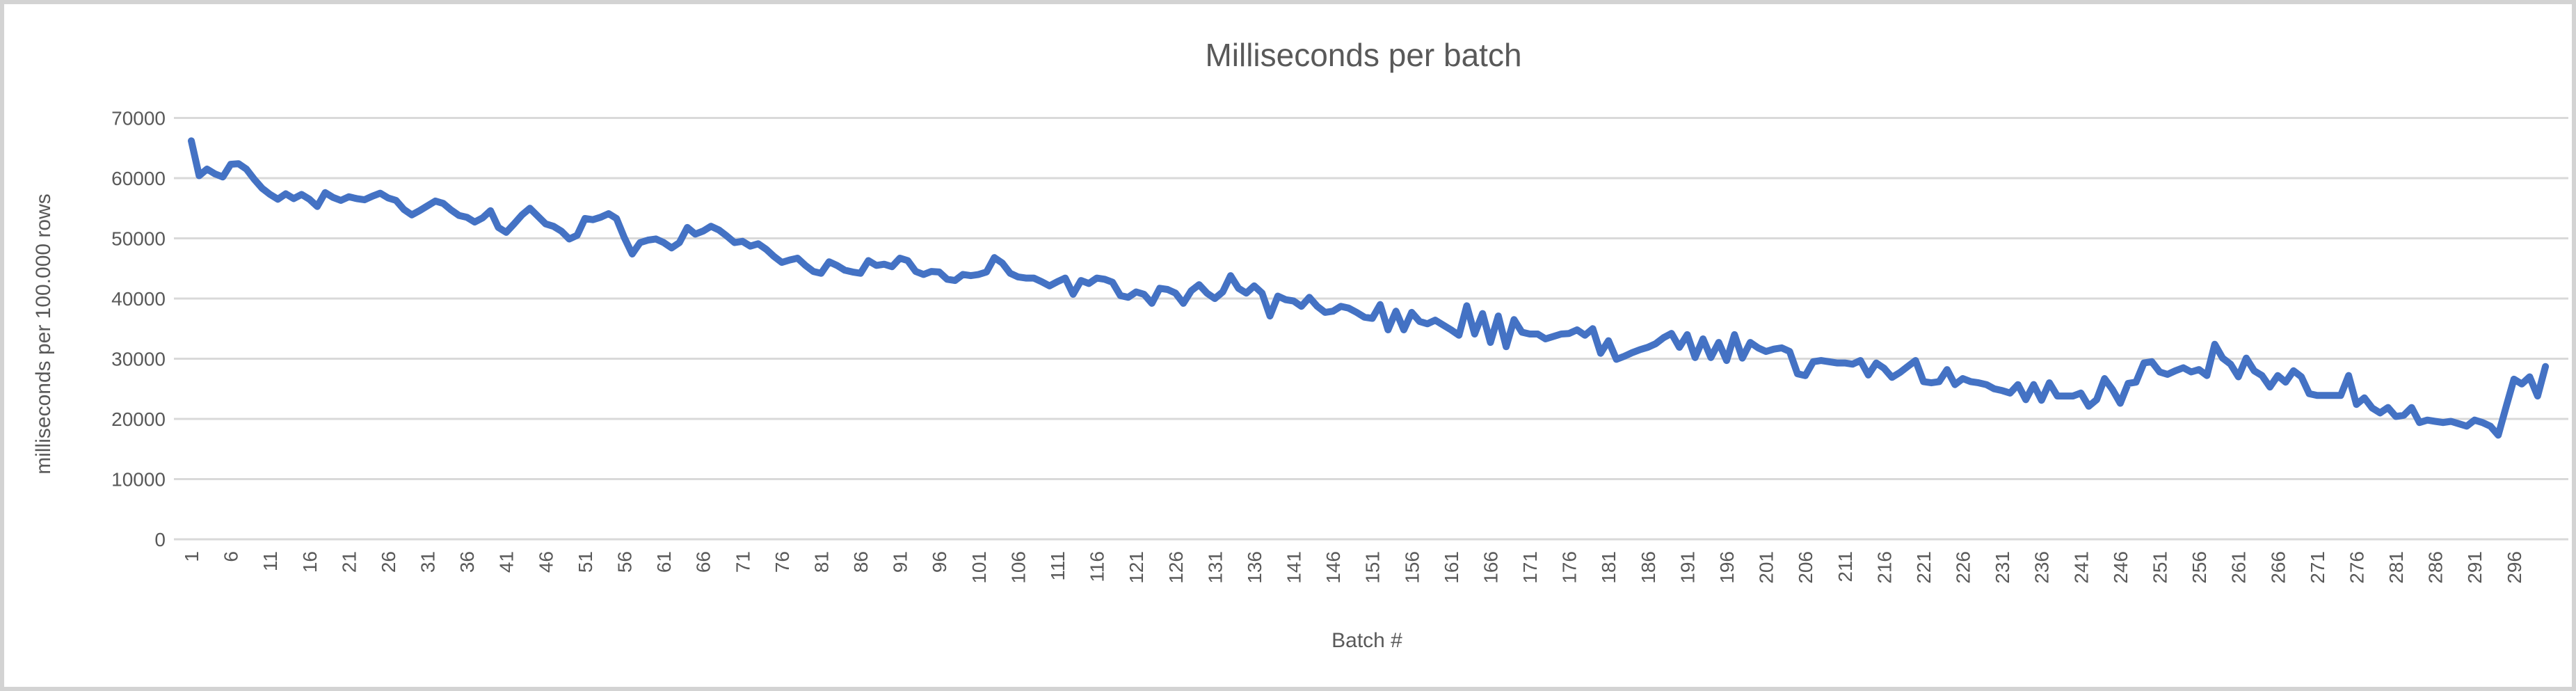 This screenshot has height=691, width=2576. I want to click on x-tick-label: 226, so click(1963, 567).